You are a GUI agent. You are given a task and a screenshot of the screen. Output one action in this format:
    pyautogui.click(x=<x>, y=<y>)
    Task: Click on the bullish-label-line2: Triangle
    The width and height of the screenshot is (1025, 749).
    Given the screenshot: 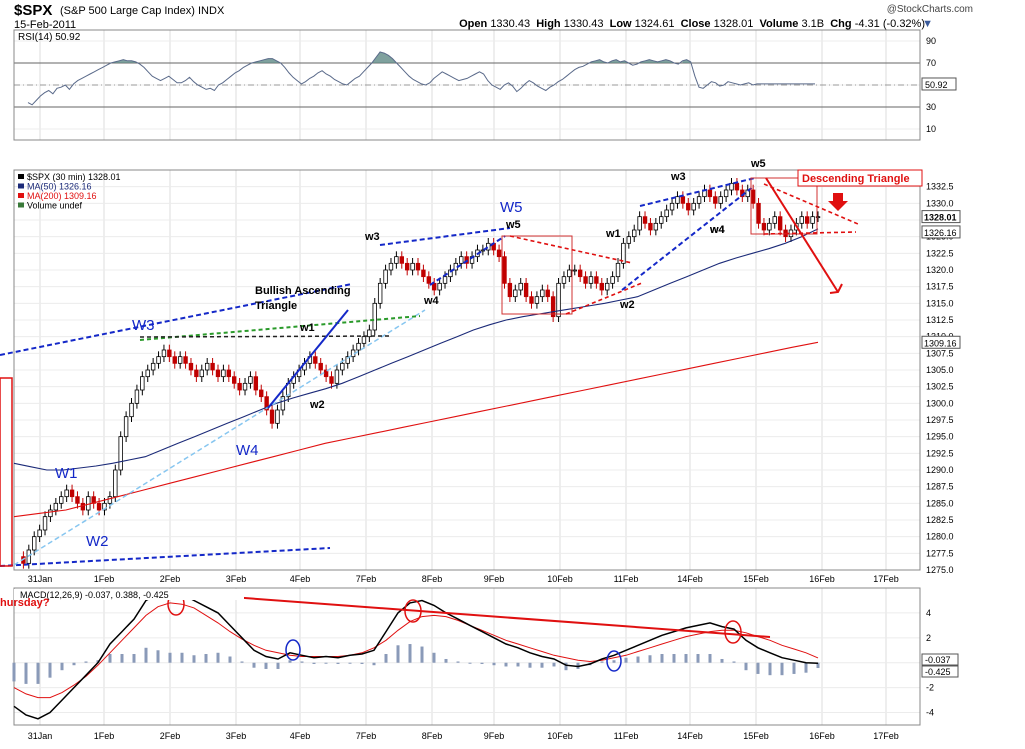 What is the action you would take?
    pyautogui.click(x=276, y=306)
    